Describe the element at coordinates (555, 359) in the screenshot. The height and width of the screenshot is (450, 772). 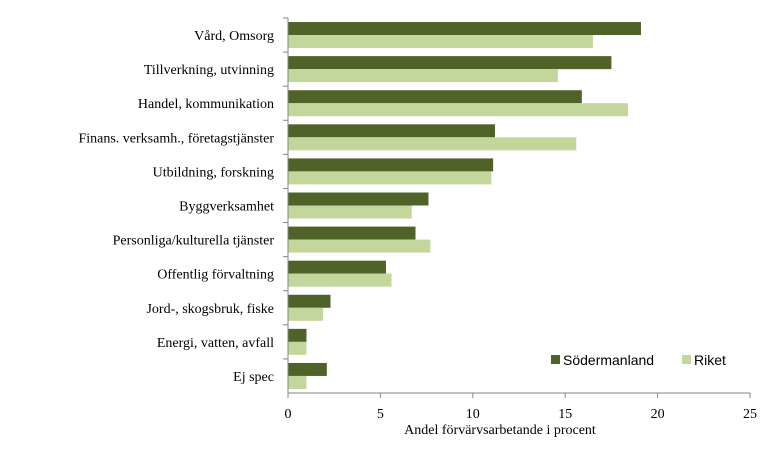
I see `legend-swatch-sodermanland` at that location.